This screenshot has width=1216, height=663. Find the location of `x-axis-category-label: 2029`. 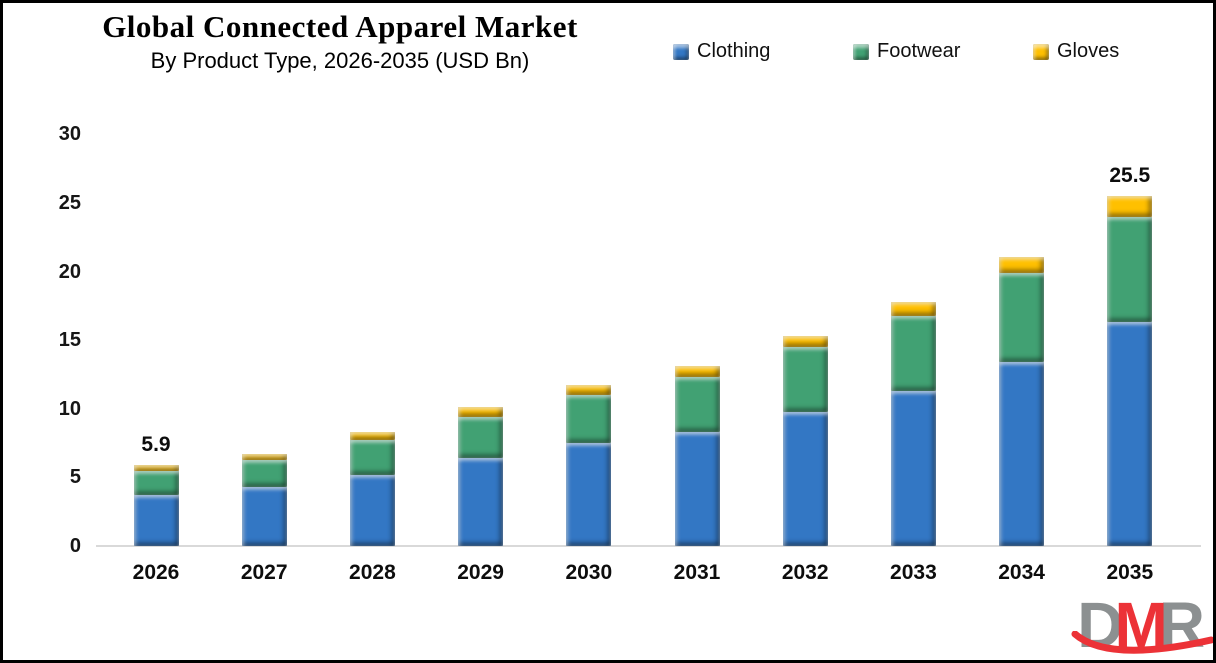

x-axis-category-label: 2029 is located at coordinates (480, 572).